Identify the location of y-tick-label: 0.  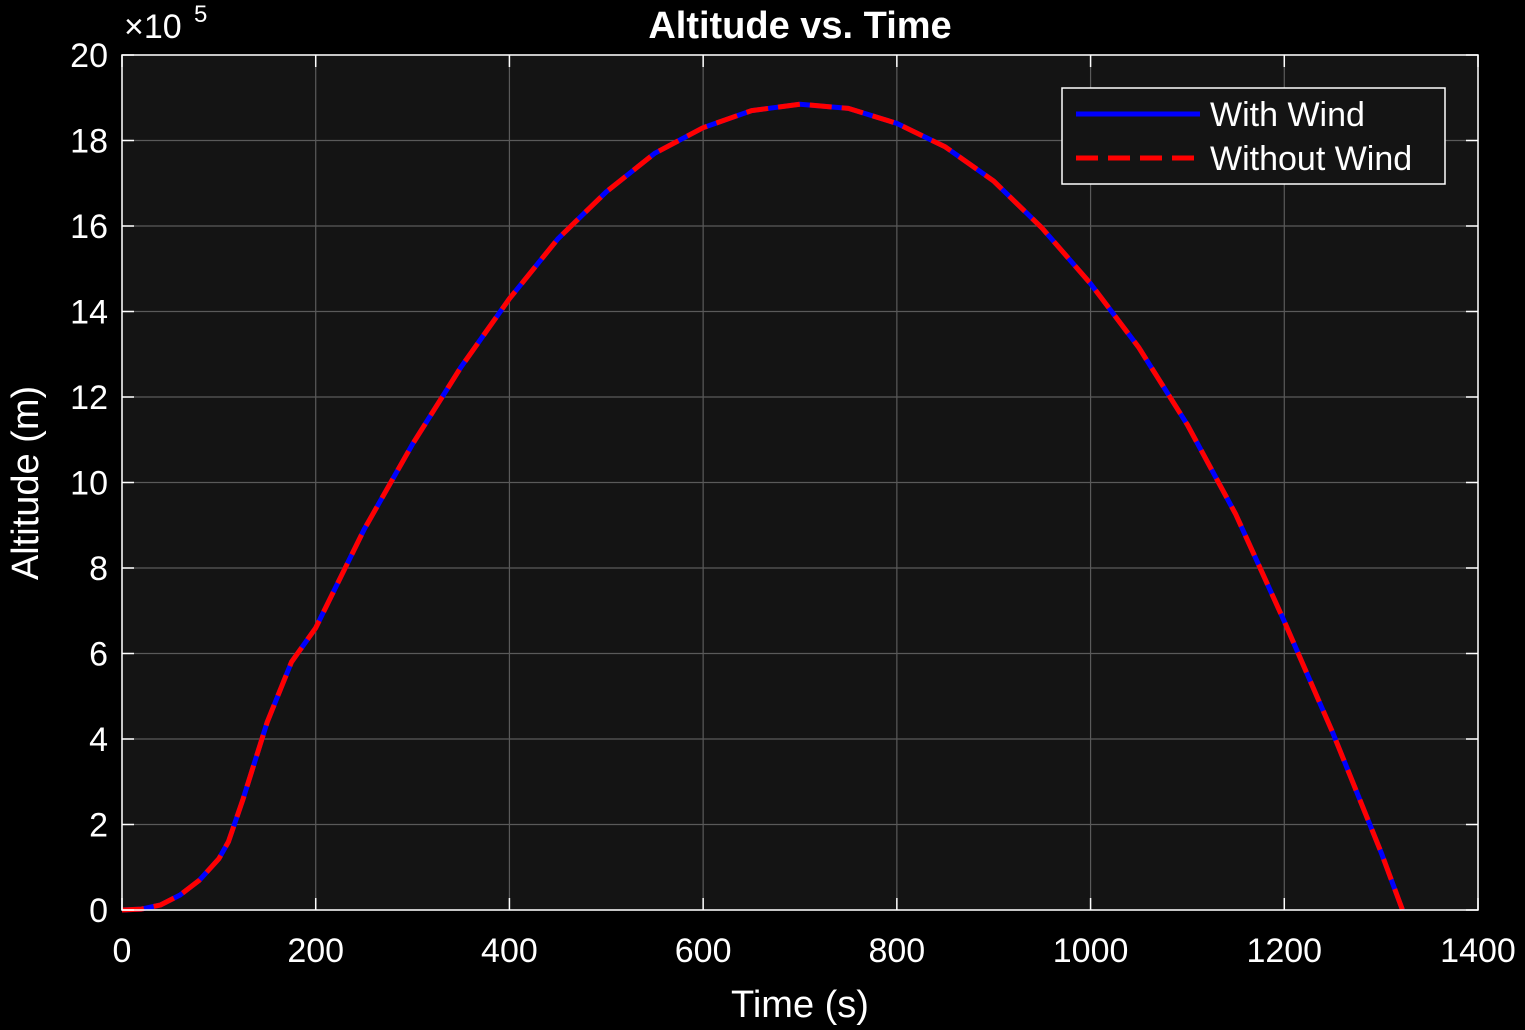
(98, 911).